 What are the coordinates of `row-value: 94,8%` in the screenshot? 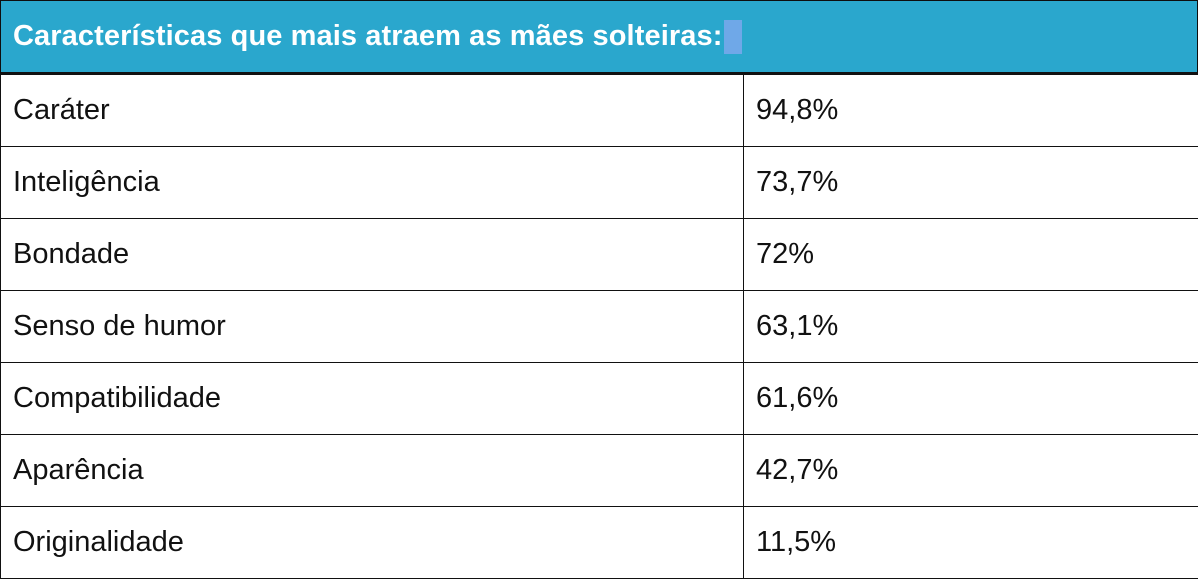 It's located at (970, 110).